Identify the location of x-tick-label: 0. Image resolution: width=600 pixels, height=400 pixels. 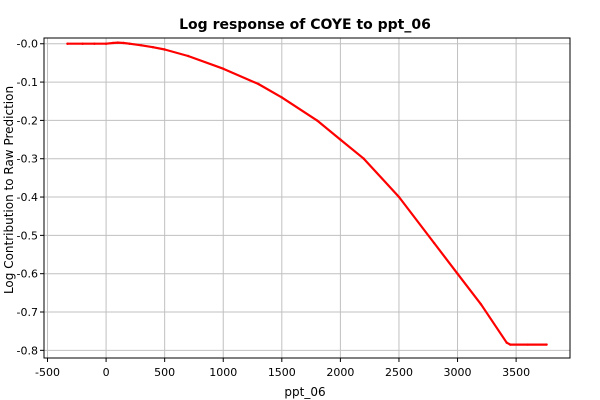
(106, 372).